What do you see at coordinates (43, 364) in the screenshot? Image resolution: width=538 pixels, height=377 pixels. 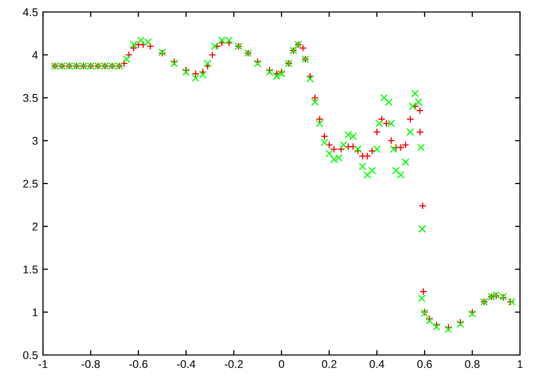 I see `x-tick-label: -1` at bounding box center [43, 364].